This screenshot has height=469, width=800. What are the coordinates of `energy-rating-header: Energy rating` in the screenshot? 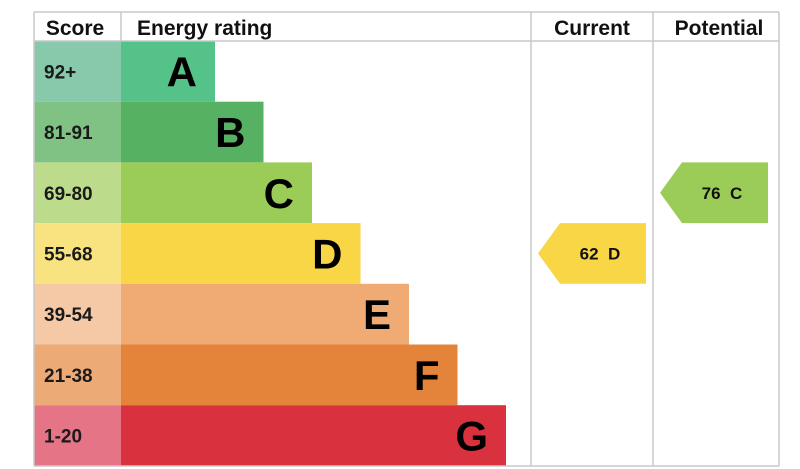 It's located at (204, 28).